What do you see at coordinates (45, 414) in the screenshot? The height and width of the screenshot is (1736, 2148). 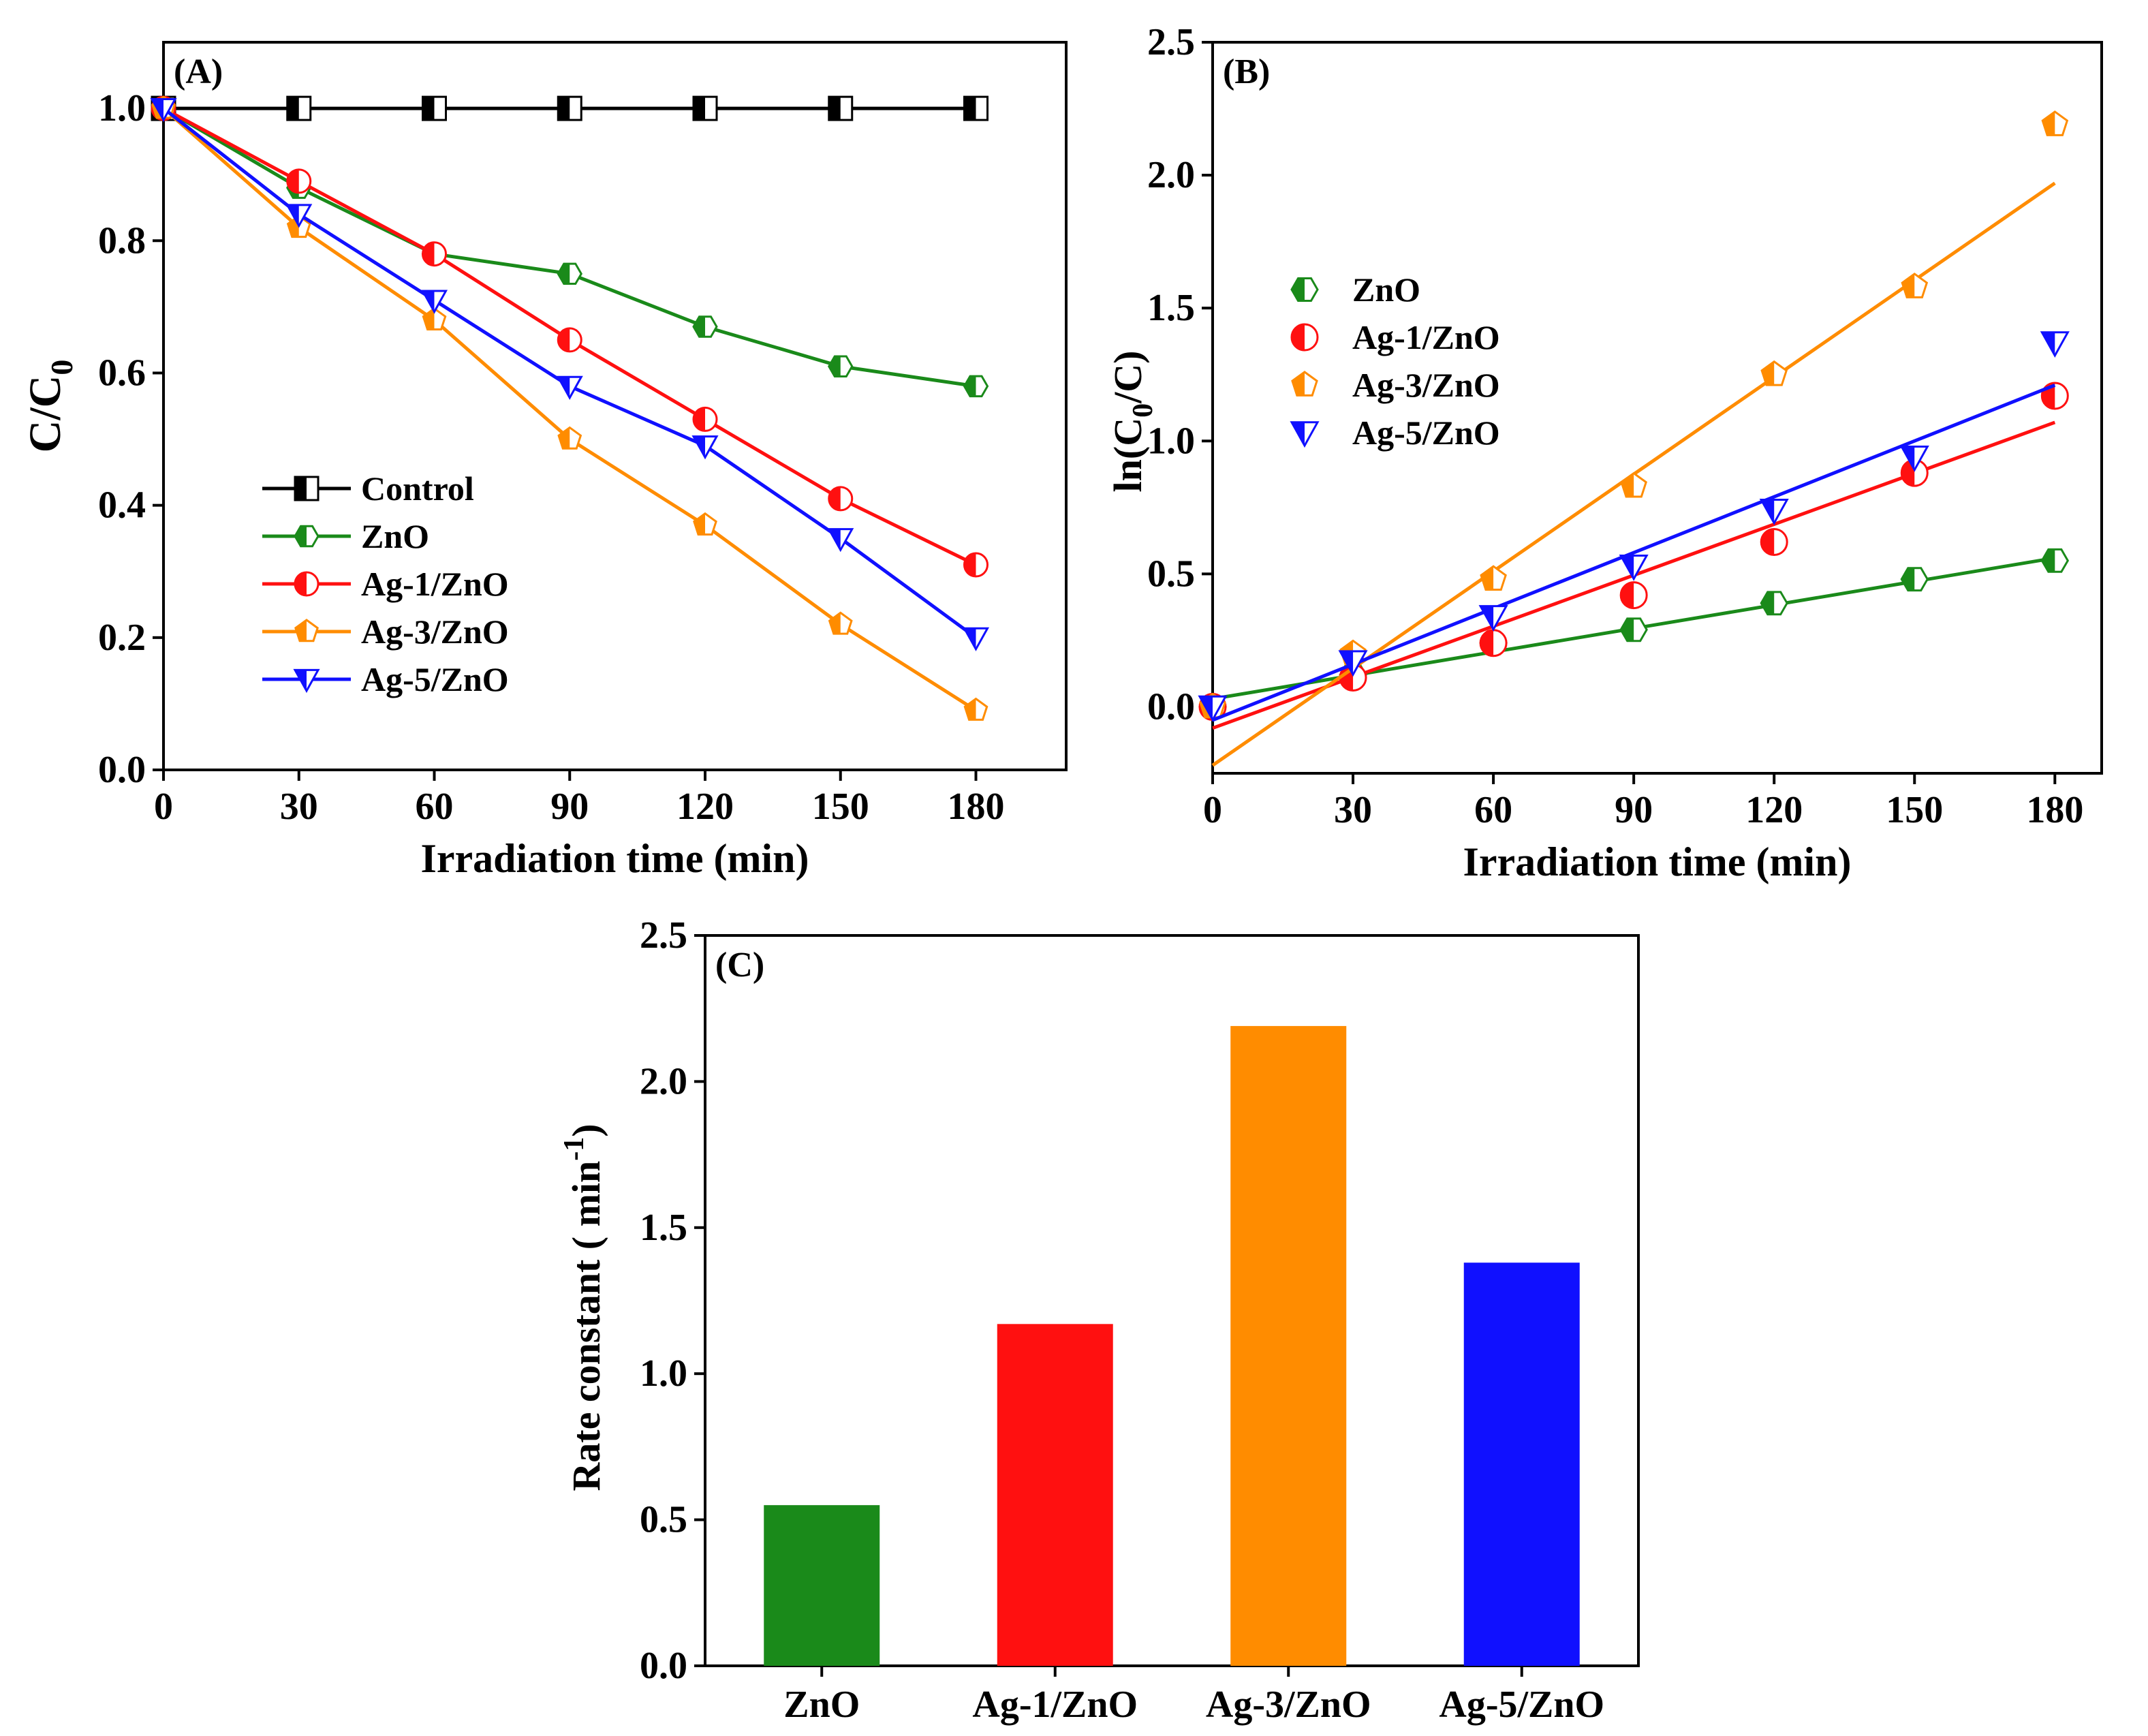 I see `panel-a-y-axis-label-main: C/C` at bounding box center [45, 414].